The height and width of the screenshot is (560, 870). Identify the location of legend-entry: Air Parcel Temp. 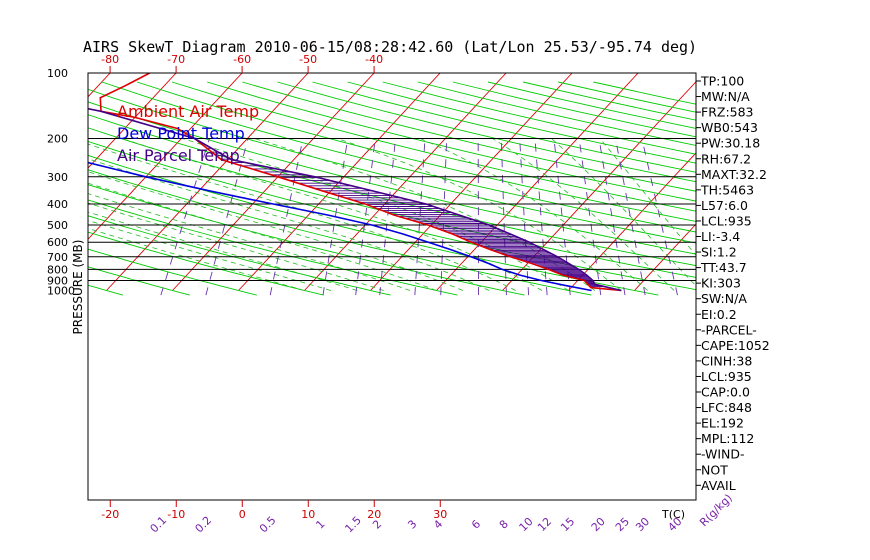
(178, 155).